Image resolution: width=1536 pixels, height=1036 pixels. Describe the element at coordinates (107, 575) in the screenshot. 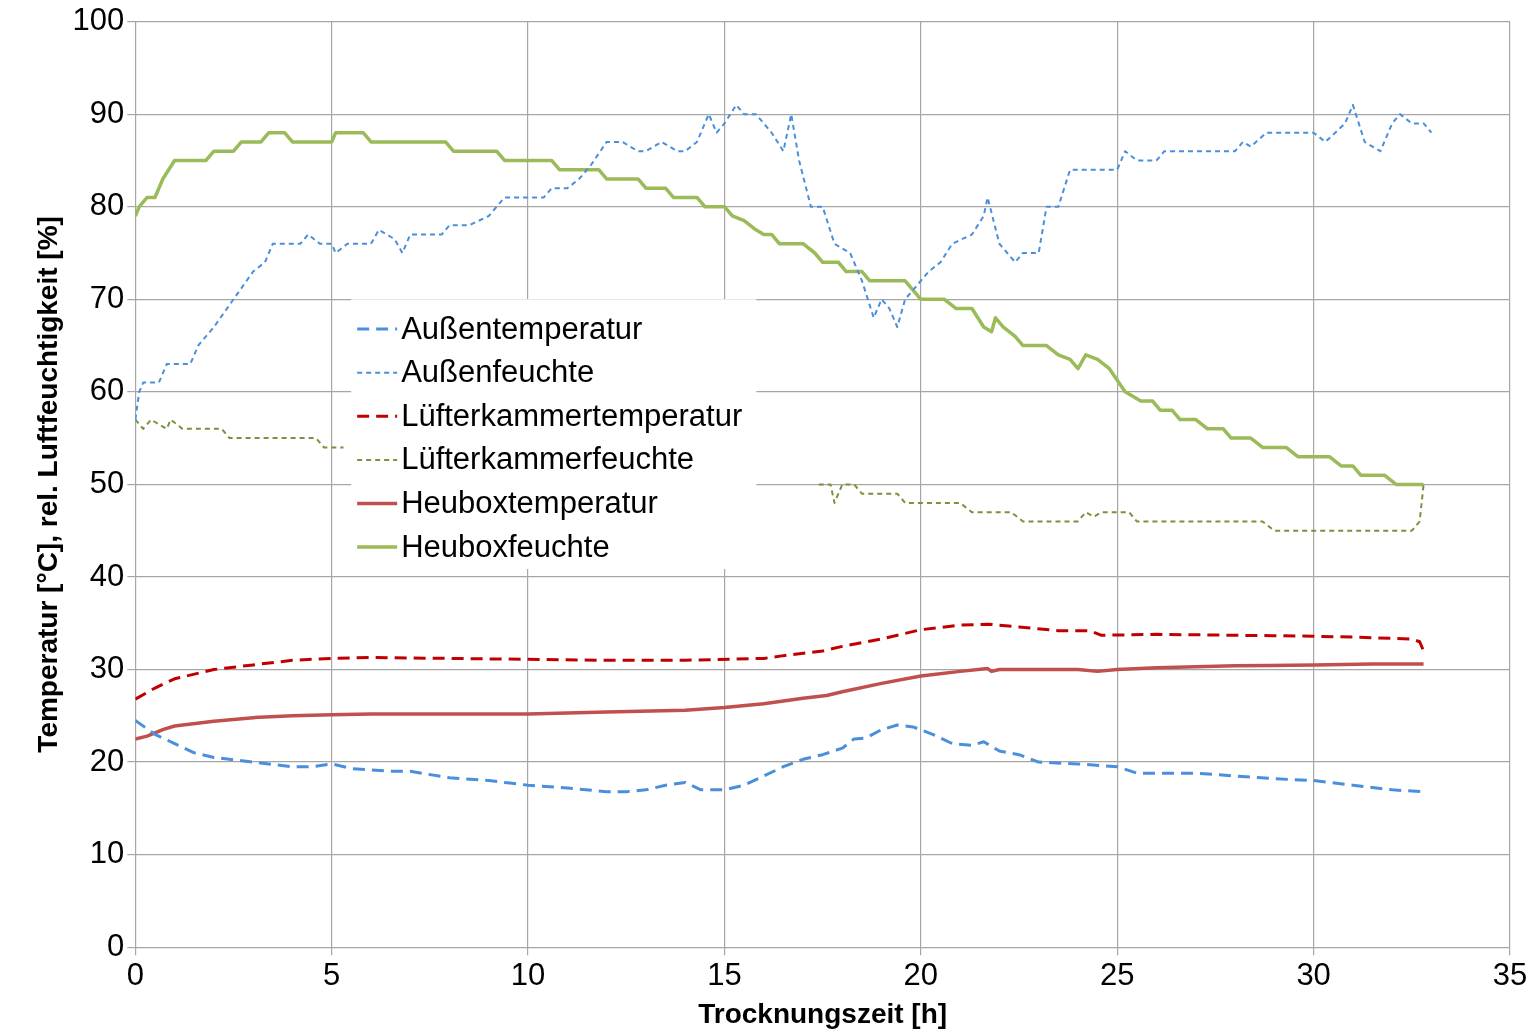

I see `y-tick-label: 40` at that location.